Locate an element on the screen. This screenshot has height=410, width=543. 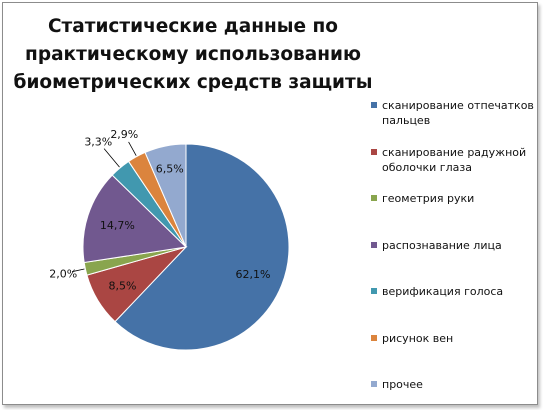
legend-item: сканирование радужной оболочки глаза is located at coordinates (456, 160).